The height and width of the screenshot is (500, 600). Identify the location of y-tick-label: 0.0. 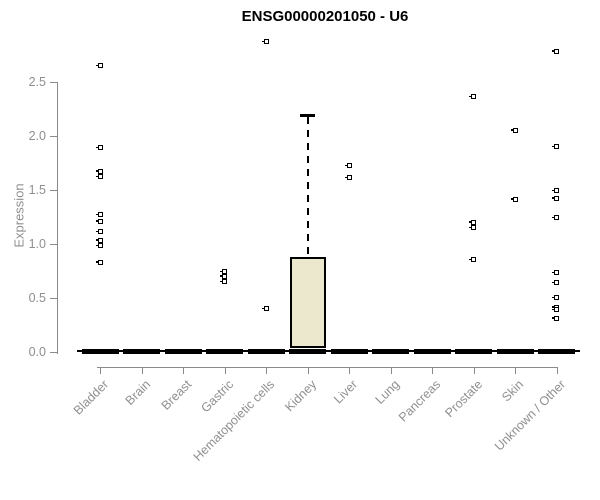
(37, 351).